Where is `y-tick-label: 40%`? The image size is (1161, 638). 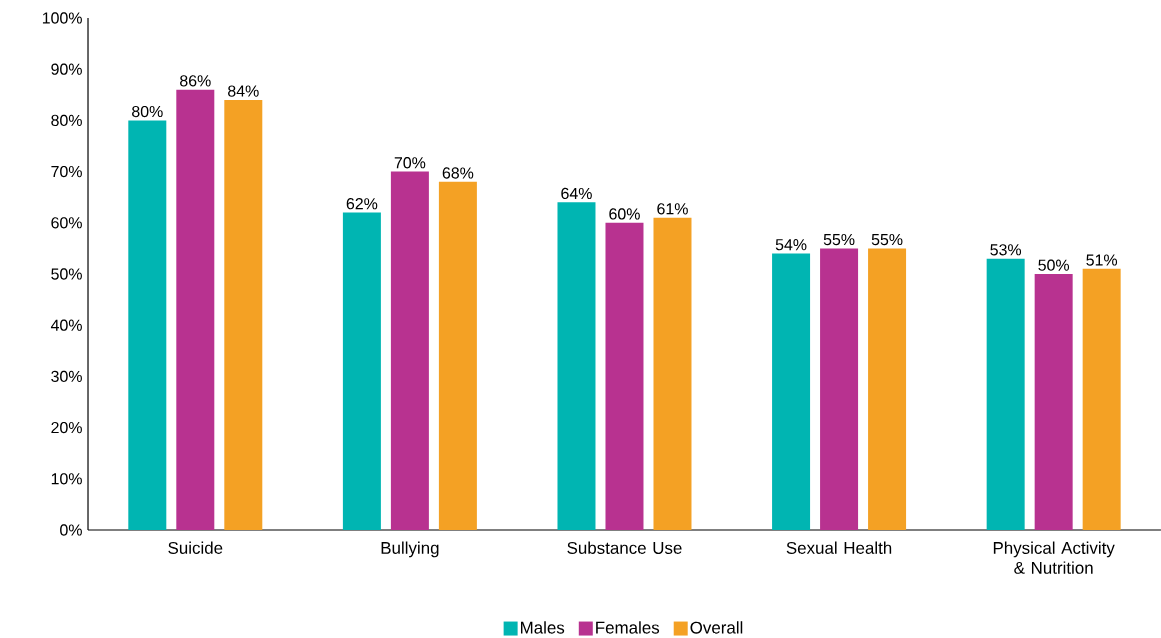
y-tick-label: 40% is located at coordinates (66, 325).